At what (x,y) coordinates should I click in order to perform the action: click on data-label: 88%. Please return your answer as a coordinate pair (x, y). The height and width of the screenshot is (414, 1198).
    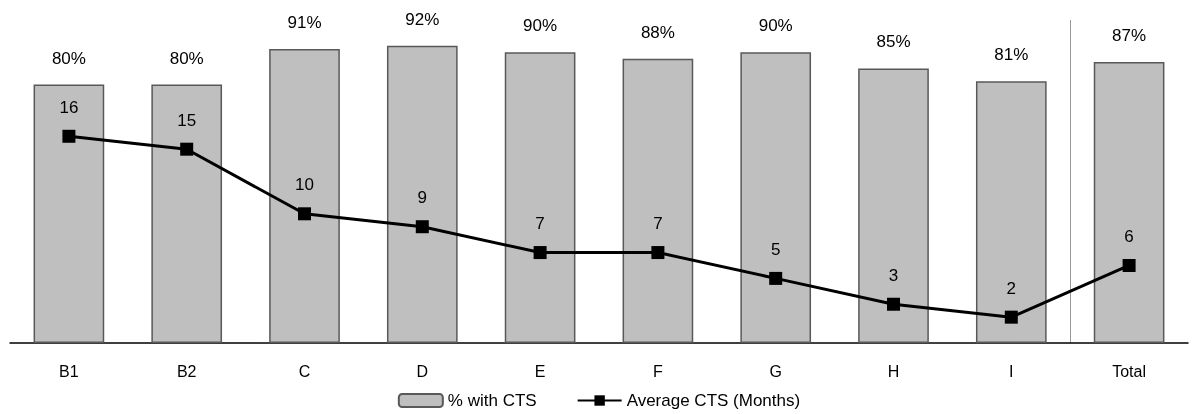
    Looking at the image, I should click on (657, 32).